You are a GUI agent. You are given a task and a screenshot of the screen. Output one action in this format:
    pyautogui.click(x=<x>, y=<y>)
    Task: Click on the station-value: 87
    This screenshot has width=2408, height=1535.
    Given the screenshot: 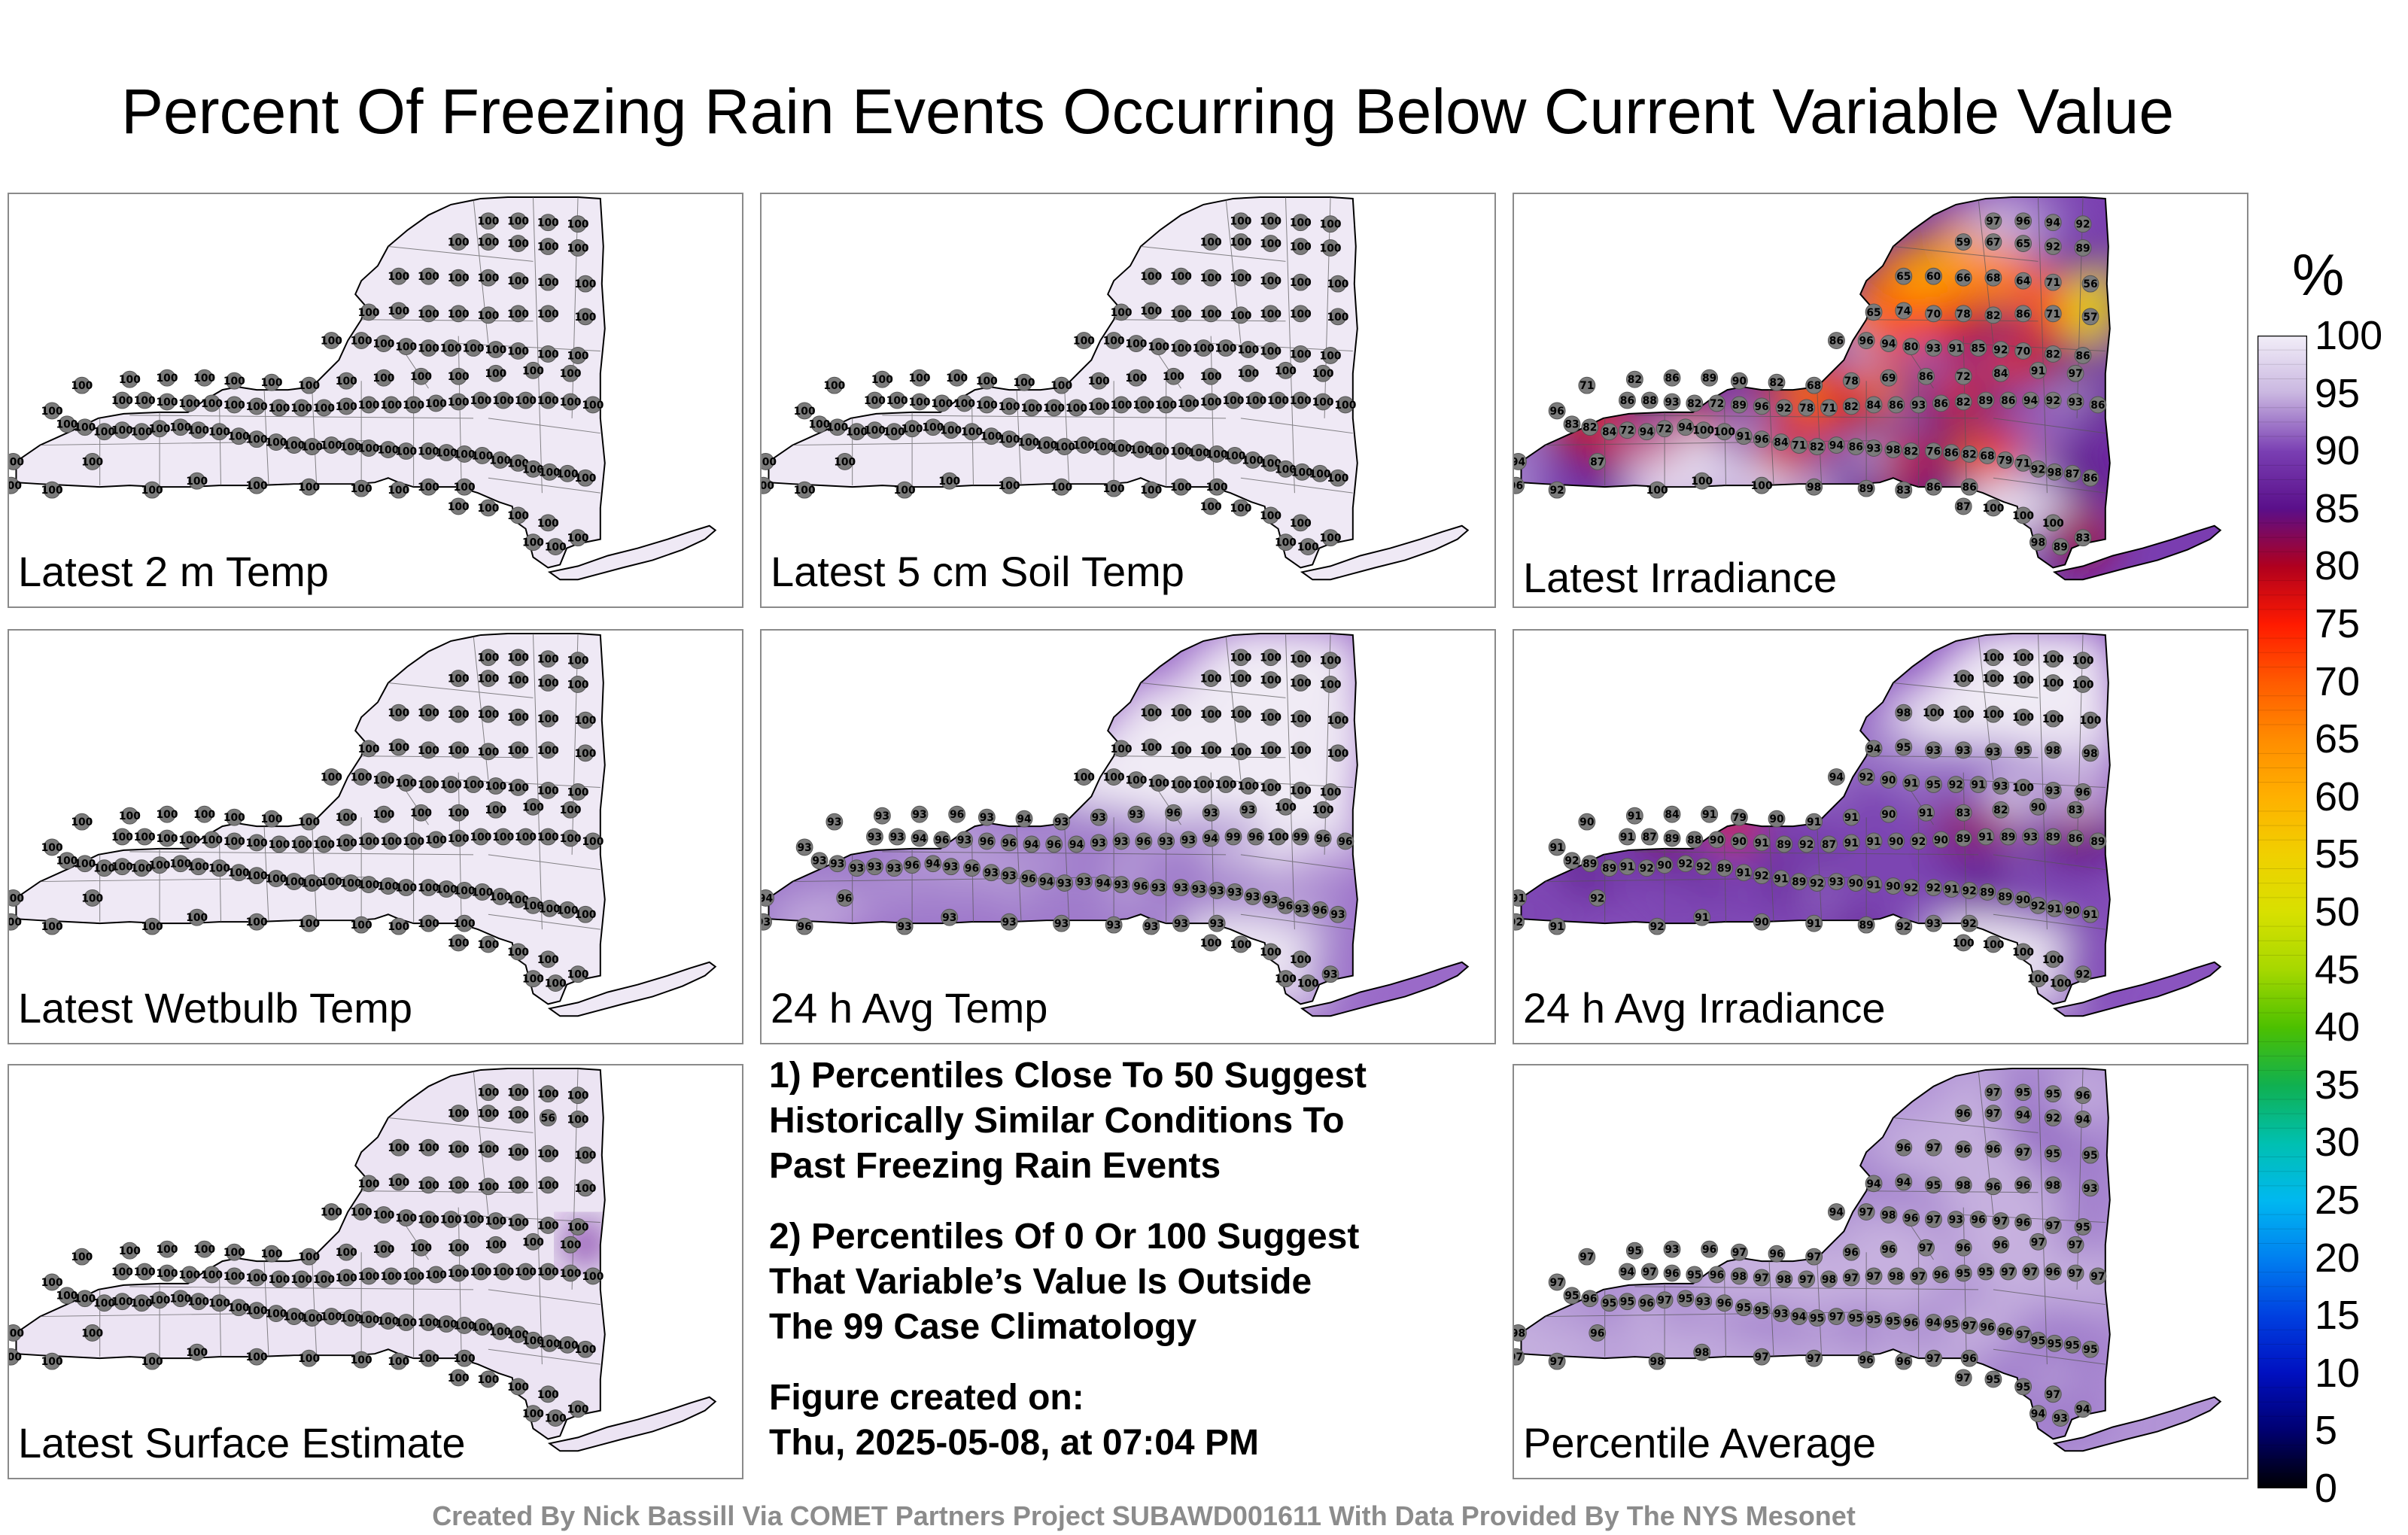 What is the action you would take?
    pyautogui.click(x=1829, y=845)
    